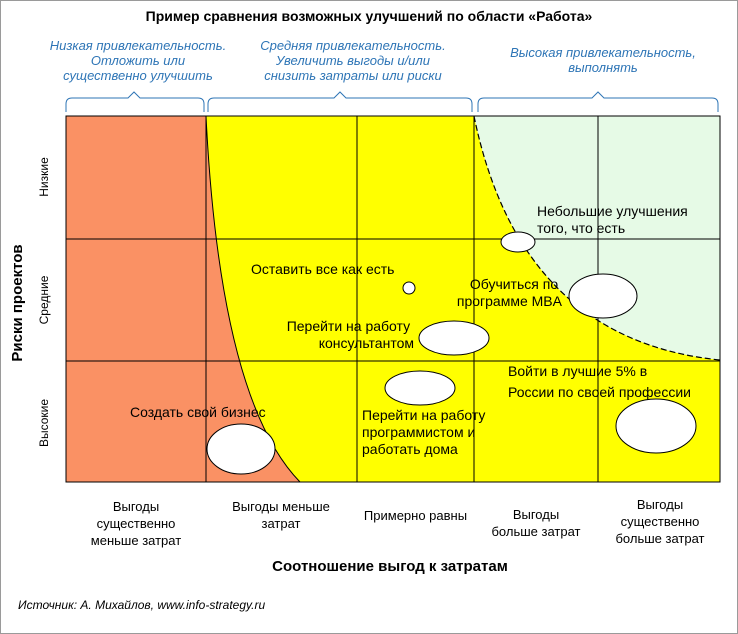 Image resolution: width=738 pixels, height=634 pixels. Describe the element at coordinates (136, 540) in the screenshot. I see `x-axis-category-line: меньше затрат` at that location.